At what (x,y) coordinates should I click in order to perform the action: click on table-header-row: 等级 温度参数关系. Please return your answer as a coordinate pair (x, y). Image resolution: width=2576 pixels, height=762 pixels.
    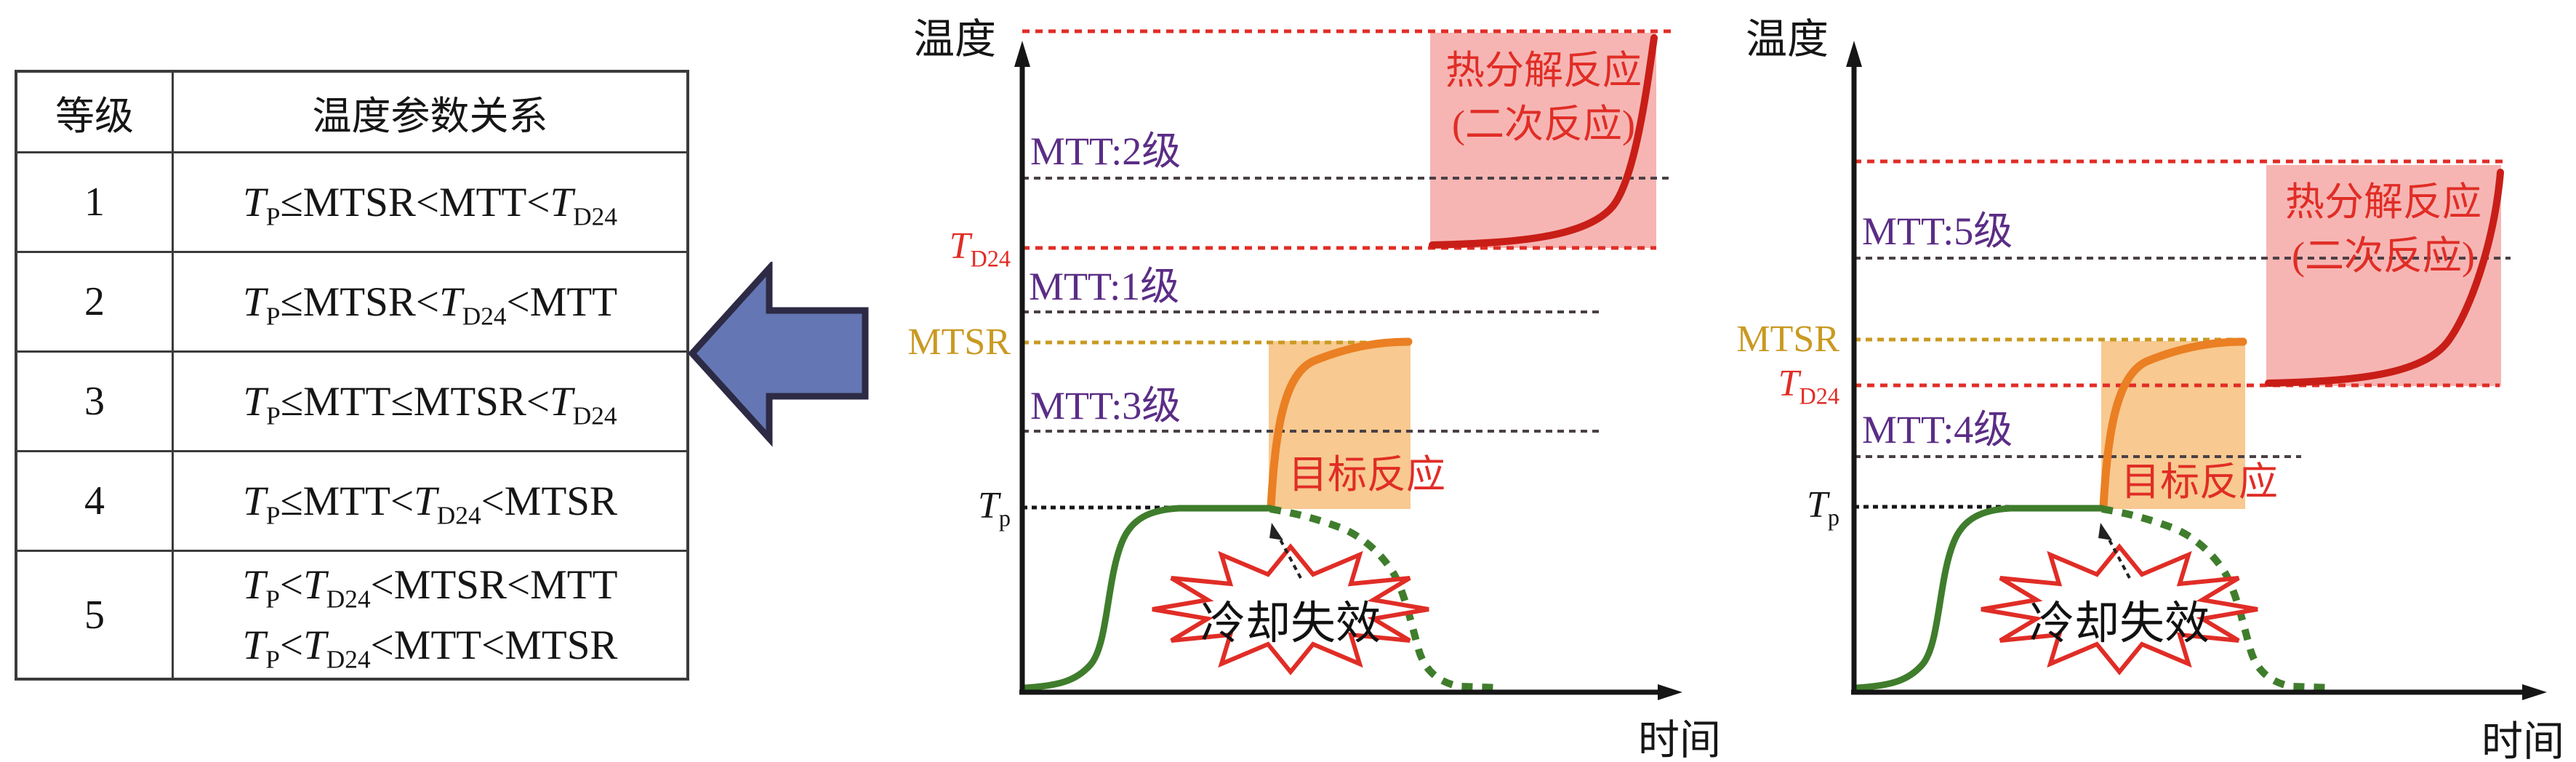
    Looking at the image, I should click on (351, 112).